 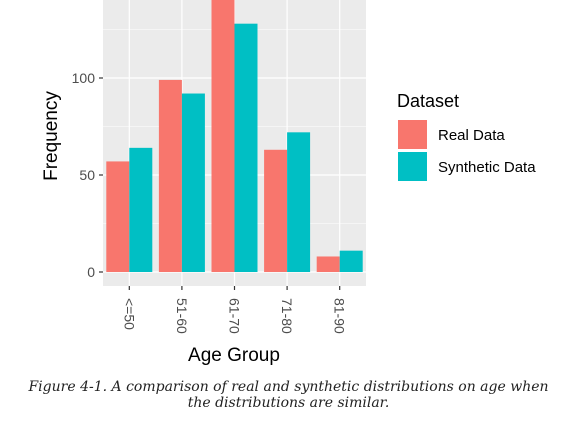 What do you see at coordinates (235, 316) in the screenshot?
I see `x-tick-label: 61-70` at bounding box center [235, 316].